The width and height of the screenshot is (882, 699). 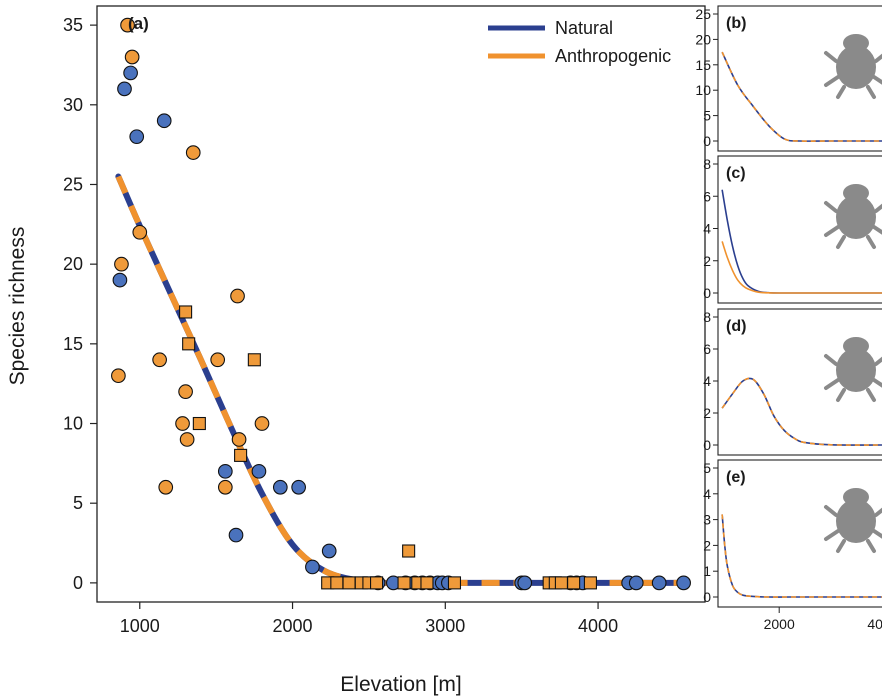 What do you see at coordinates (584, 28) in the screenshot?
I see `legend-natural-label: Natural` at bounding box center [584, 28].